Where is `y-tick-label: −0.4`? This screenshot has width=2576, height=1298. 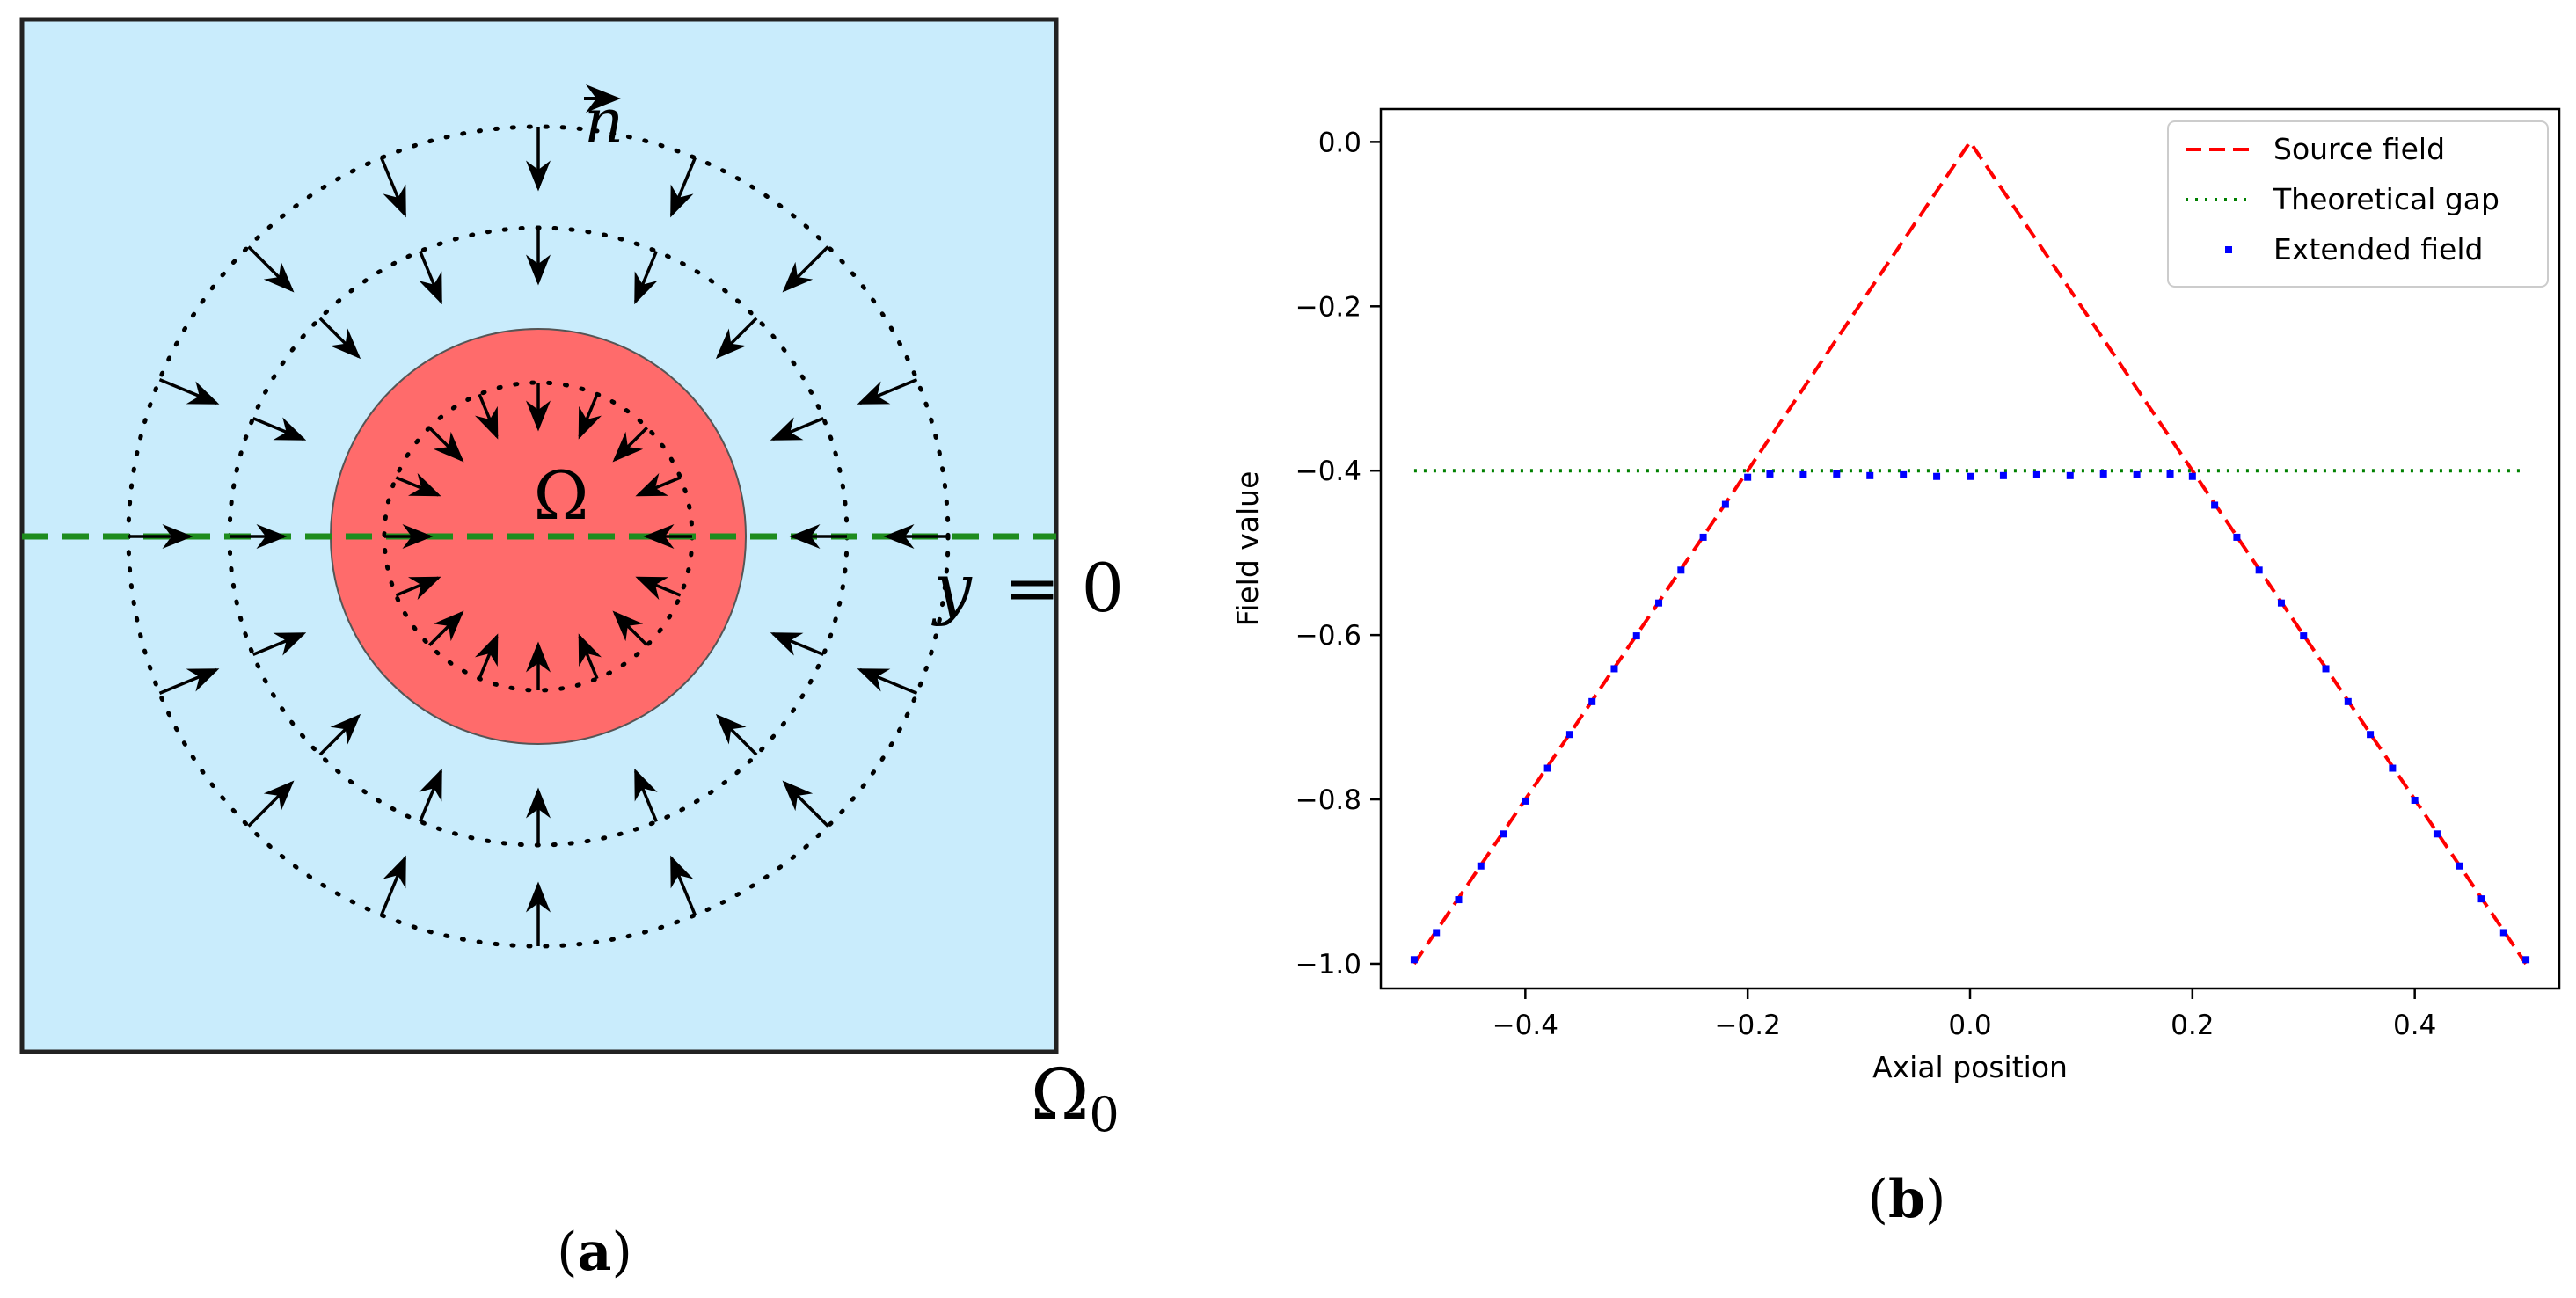 y-tick-label: −0.4 is located at coordinates (1328, 471).